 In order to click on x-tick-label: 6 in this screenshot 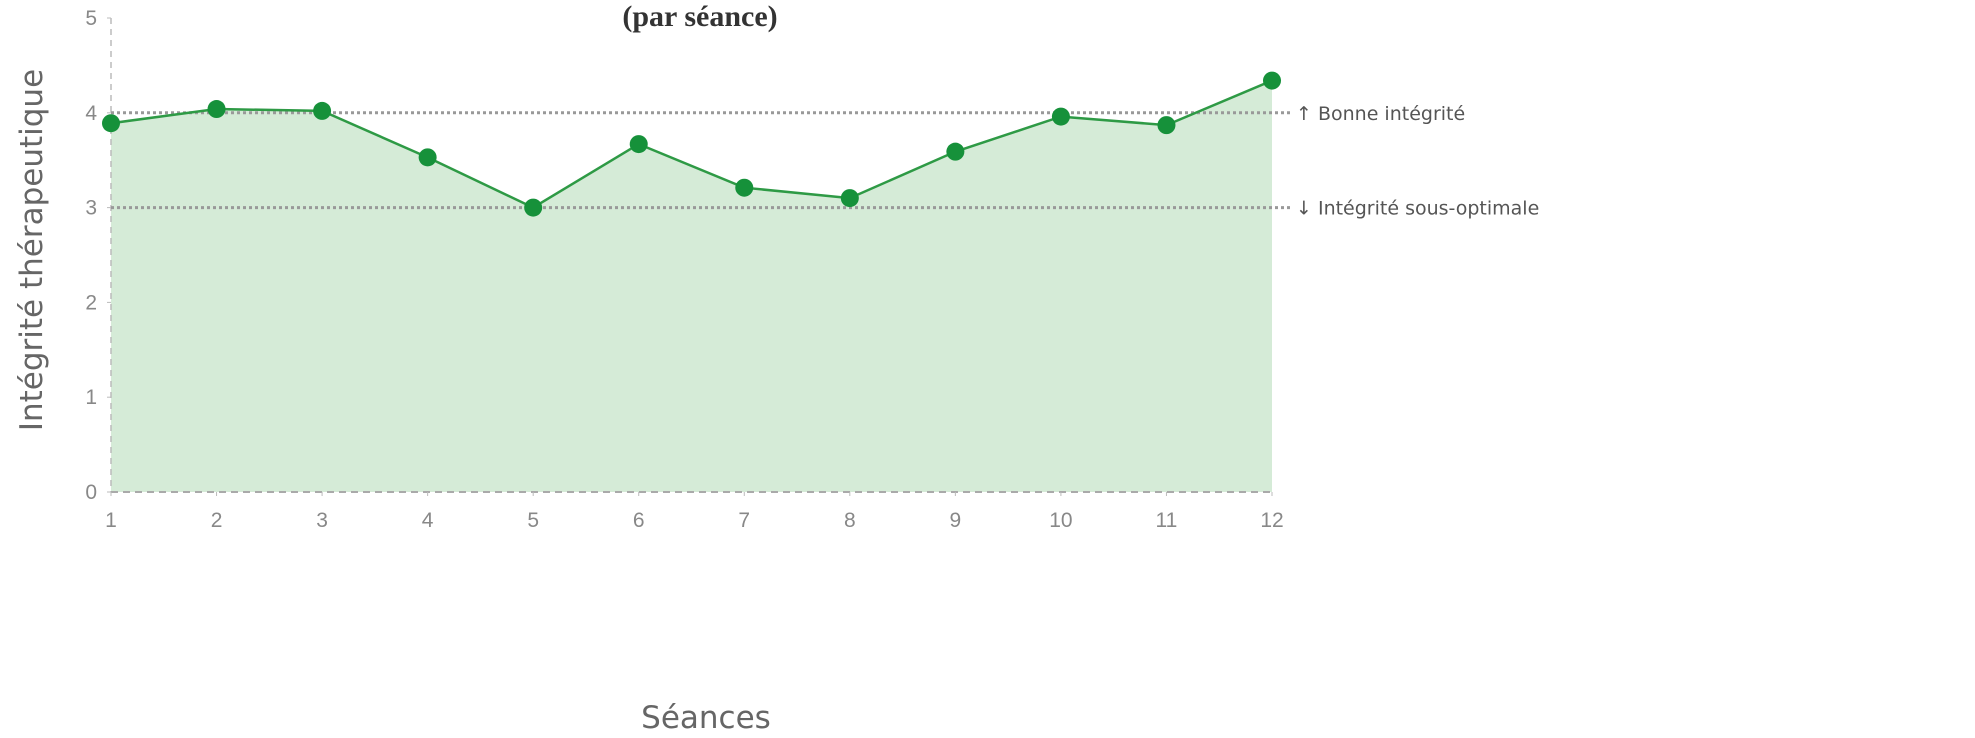, I will do `click(639, 520)`.